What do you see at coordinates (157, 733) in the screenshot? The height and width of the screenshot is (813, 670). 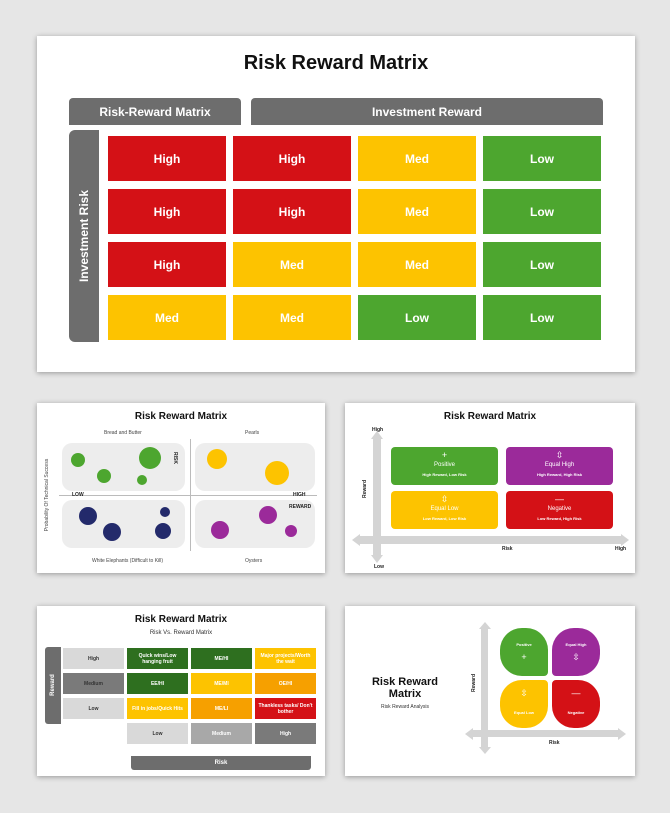 I see `column-label: Low` at bounding box center [157, 733].